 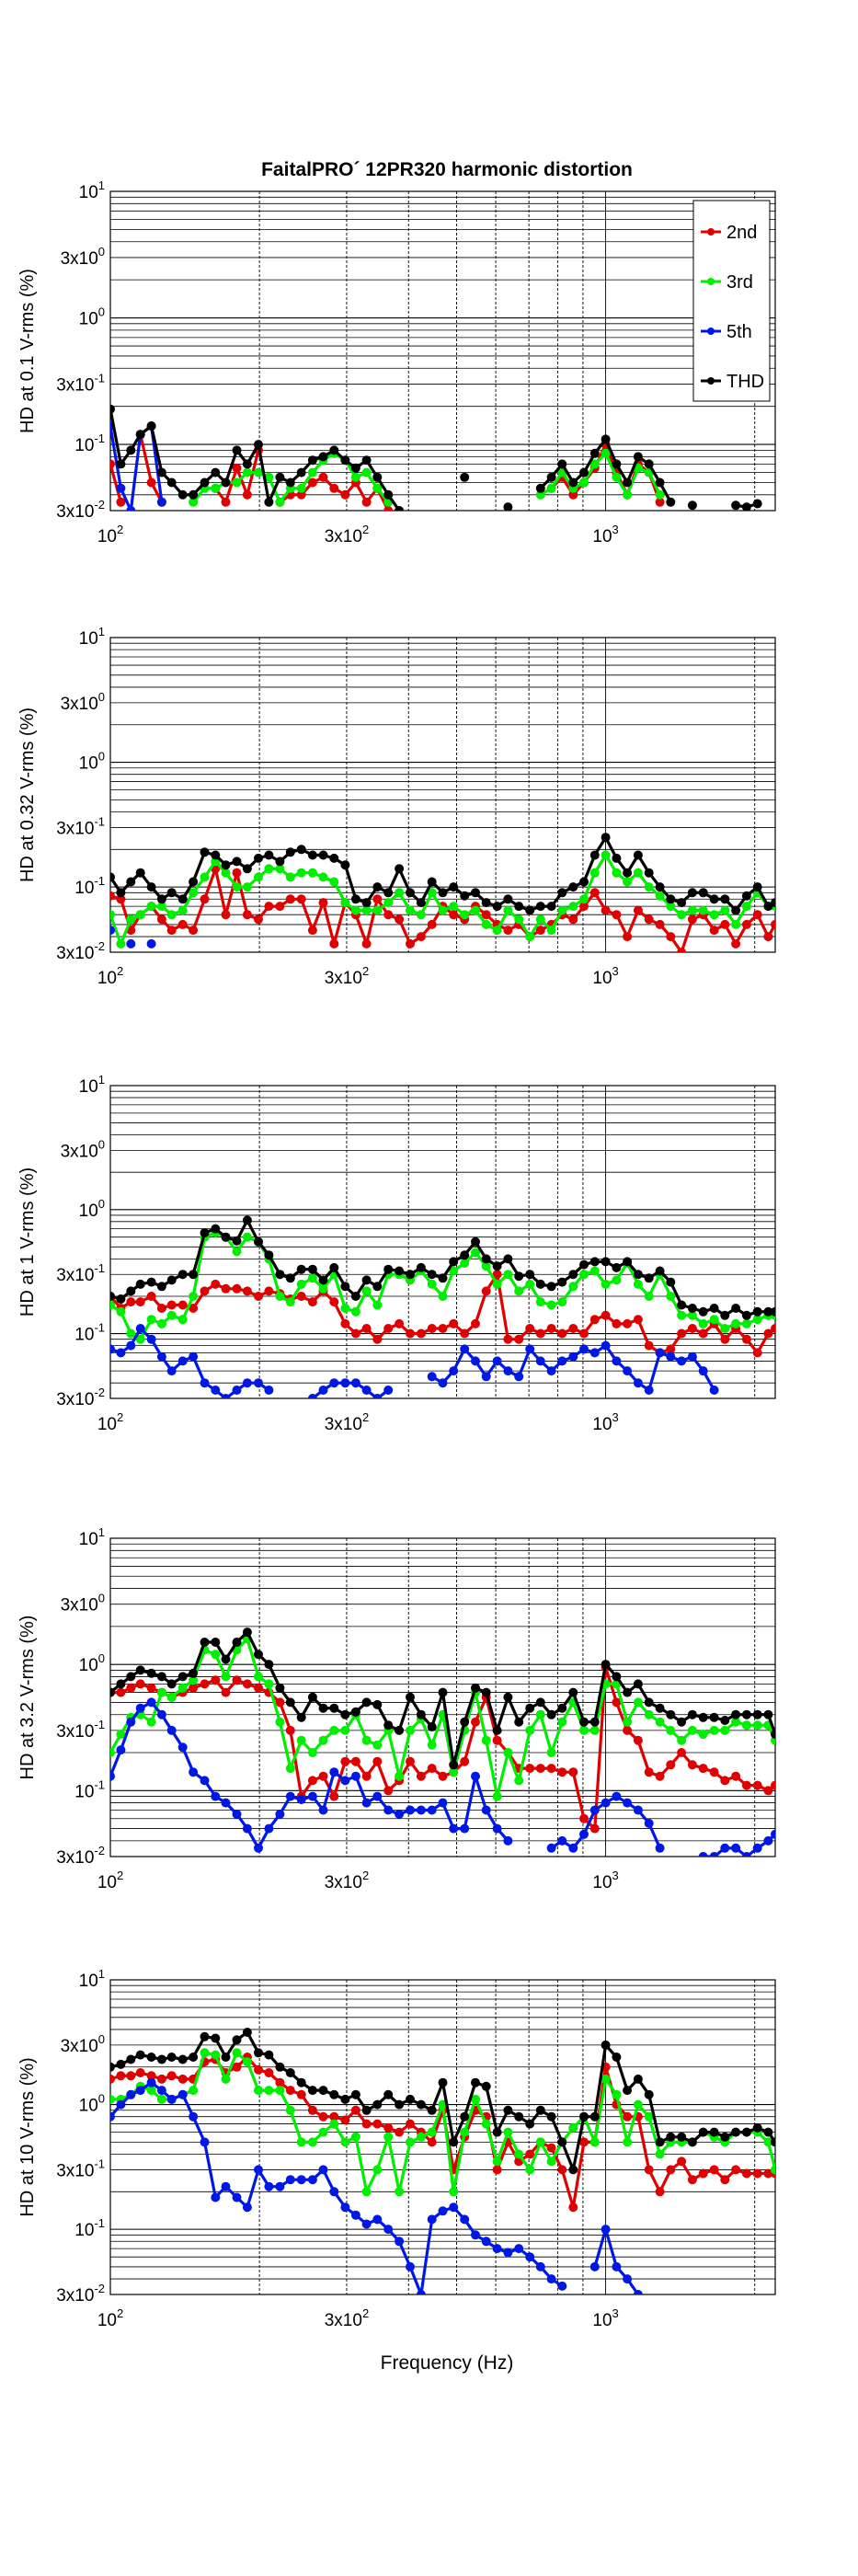 What do you see at coordinates (739, 282) in the screenshot?
I see `legend-label-3rd: 3rd` at bounding box center [739, 282].